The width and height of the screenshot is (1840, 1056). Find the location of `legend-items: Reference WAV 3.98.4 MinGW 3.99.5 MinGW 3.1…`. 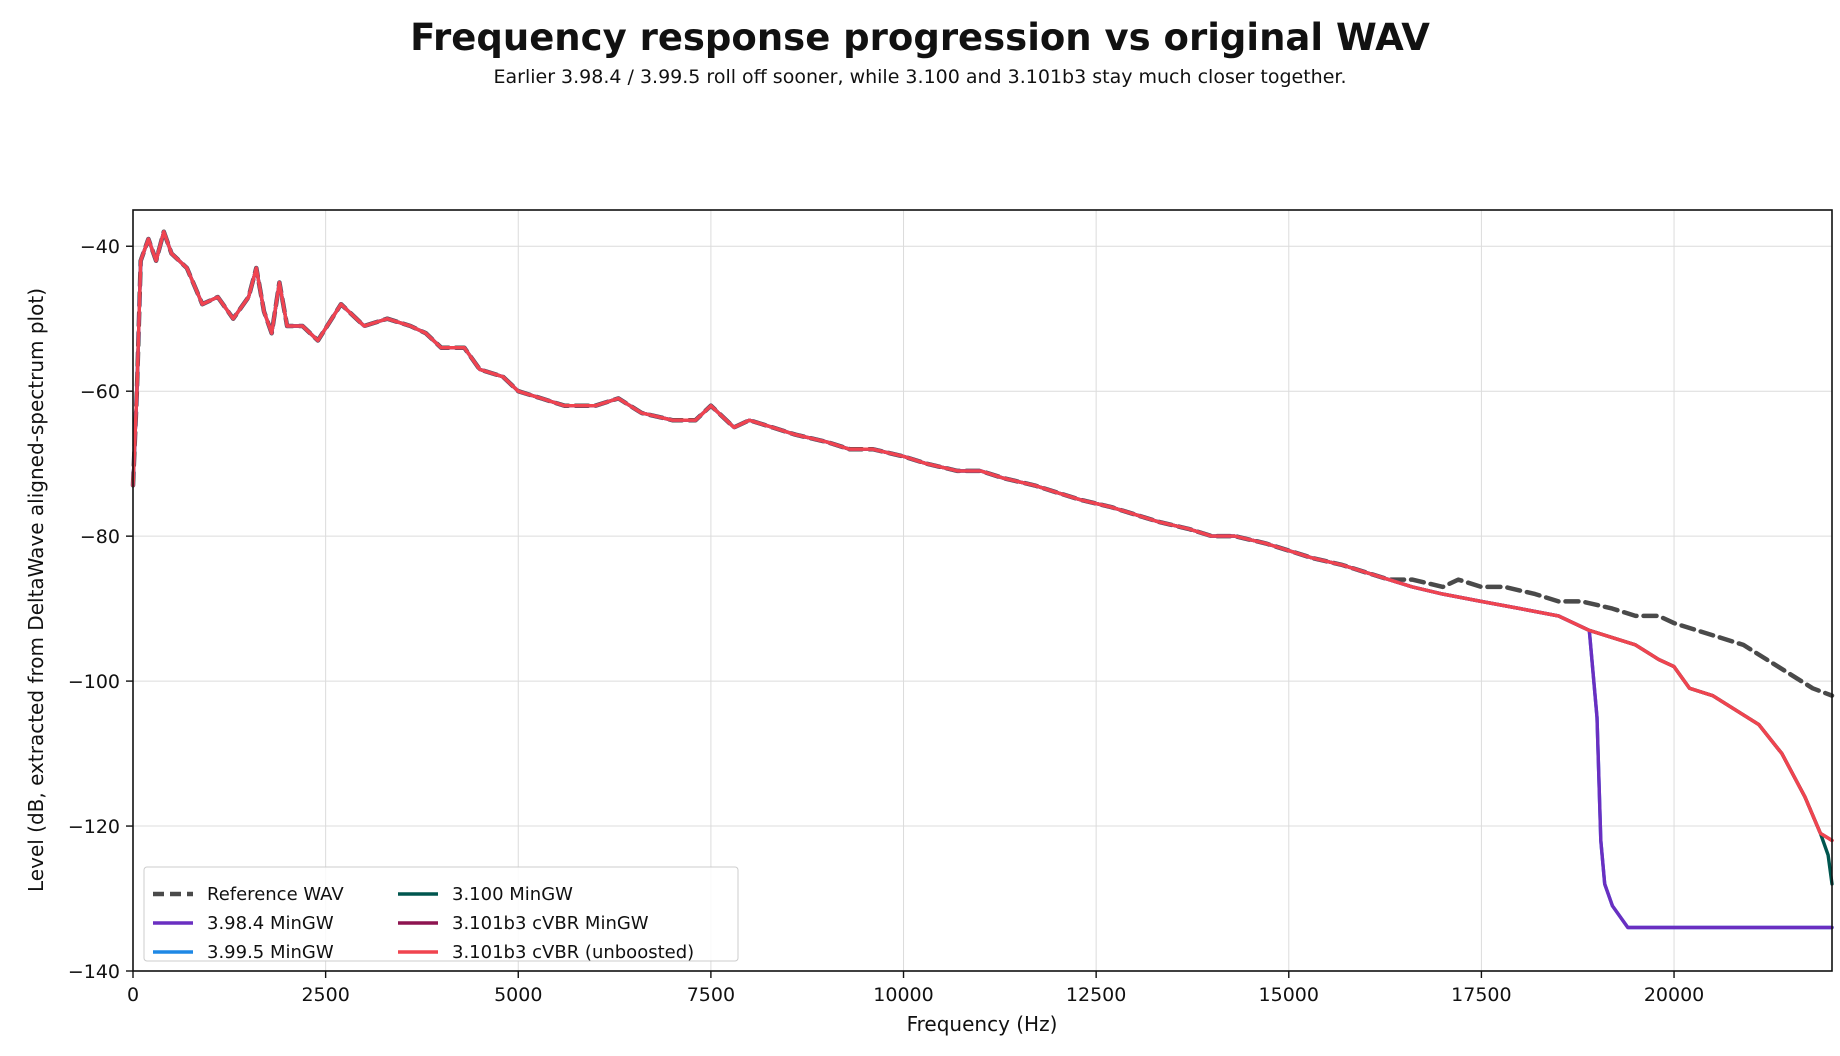

legend-items: Reference WAV 3.98.4 MinGW 3.99.5 MinGW 3.1… is located at coordinates (423, 923).